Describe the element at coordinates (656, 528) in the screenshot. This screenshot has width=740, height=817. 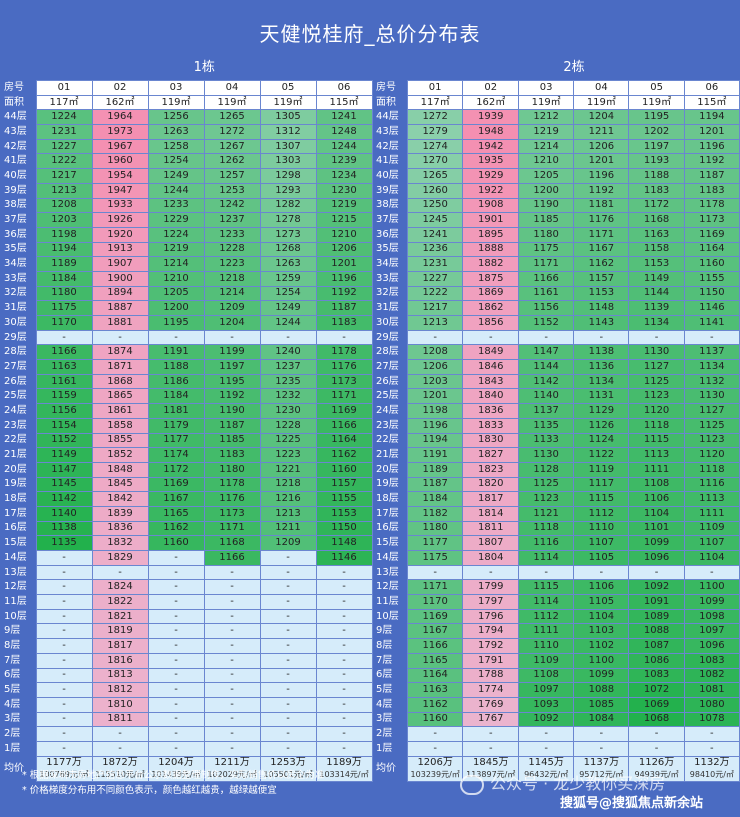
I see `cell: 1101` at that location.